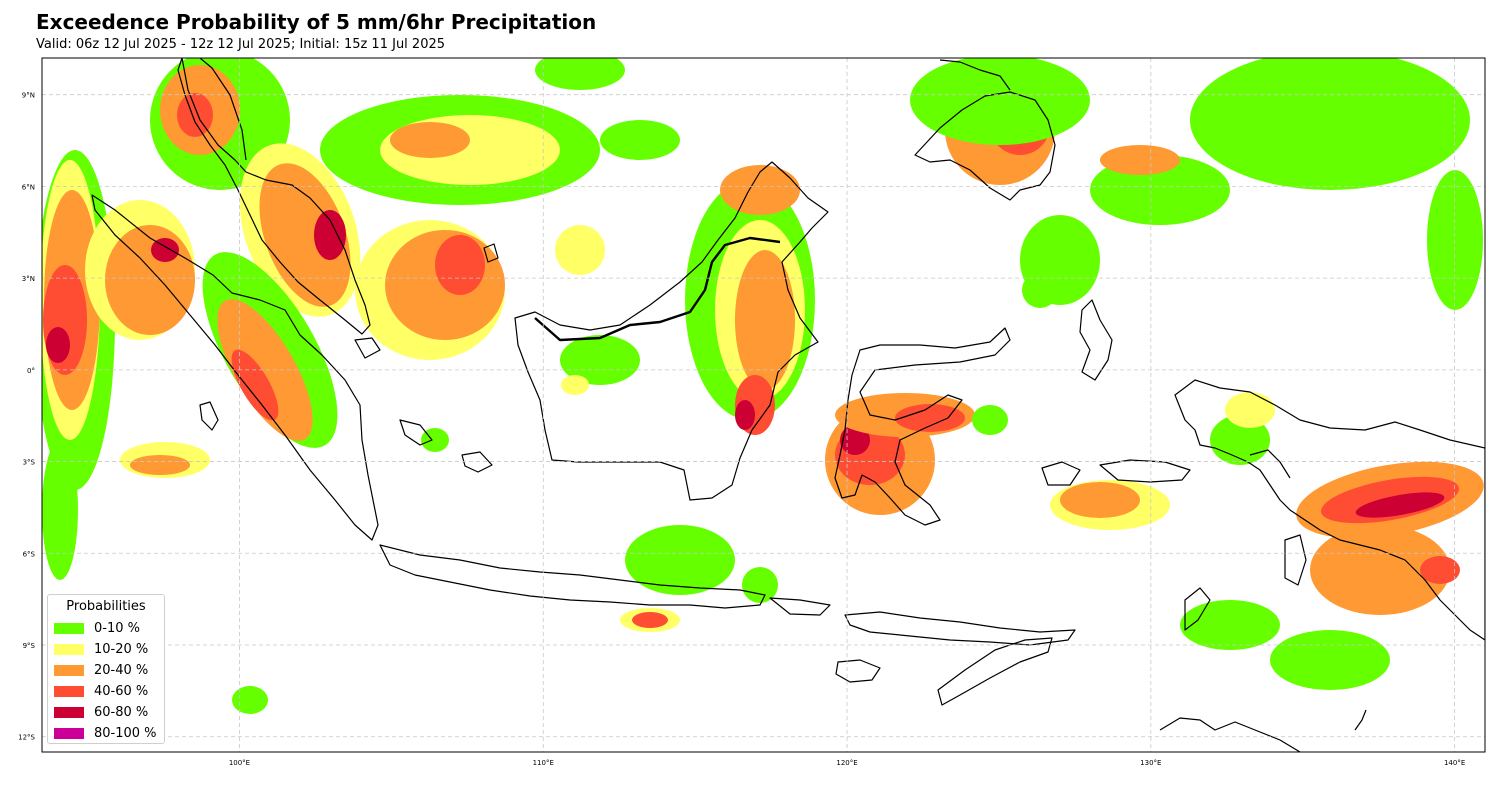 This screenshot has width=1500, height=800. I want to click on coastline-malay-peninsula, so click(274, 196).